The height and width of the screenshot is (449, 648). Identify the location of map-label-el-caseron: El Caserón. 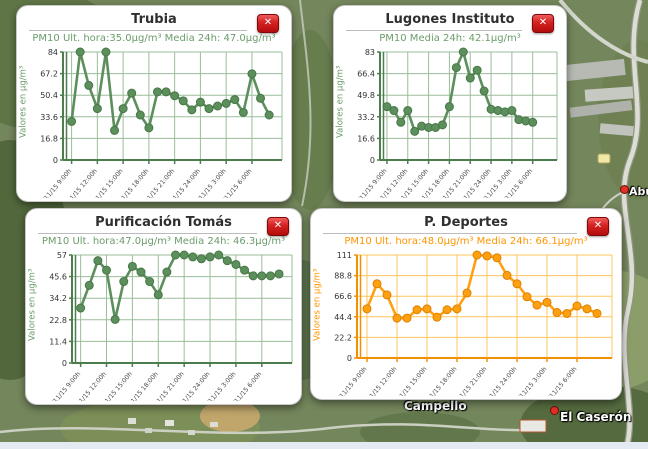
(596, 417).